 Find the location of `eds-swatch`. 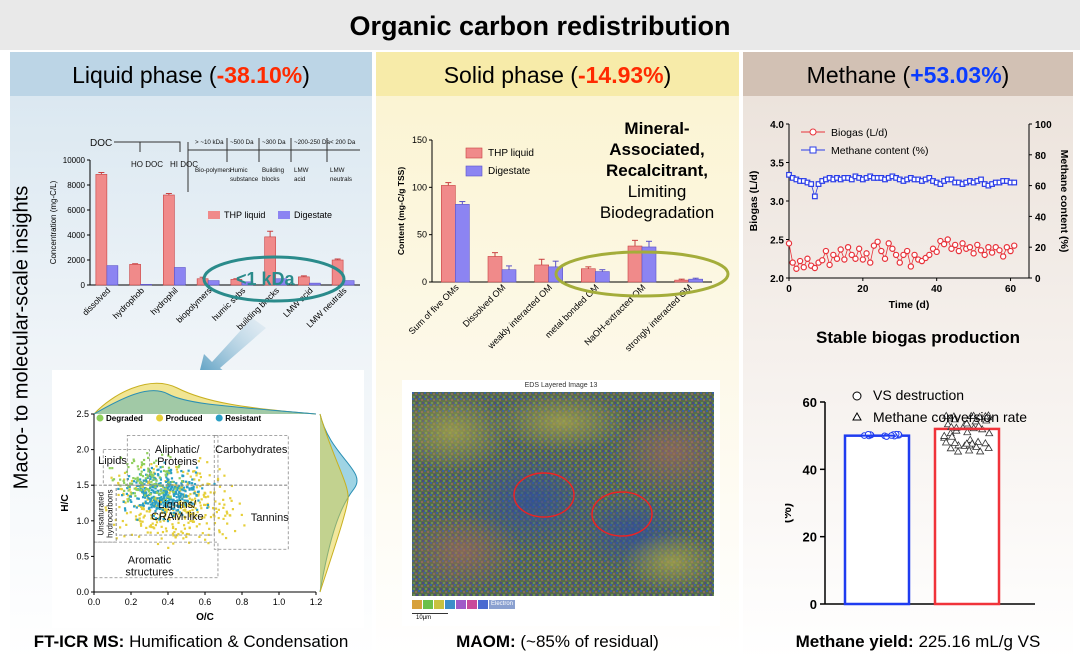

eds-swatch is located at coordinates (428, 604).